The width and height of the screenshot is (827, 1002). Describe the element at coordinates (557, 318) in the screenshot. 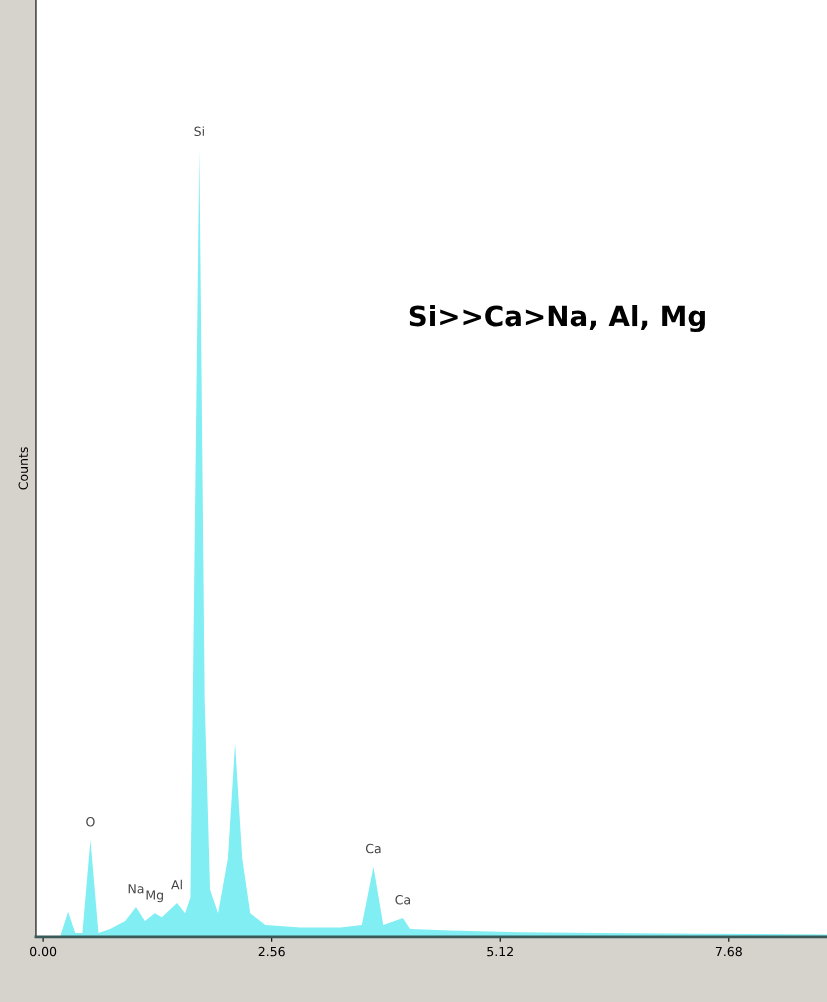

I see `annotation: Si>>Ca>Na, Al, Mg` at that location.